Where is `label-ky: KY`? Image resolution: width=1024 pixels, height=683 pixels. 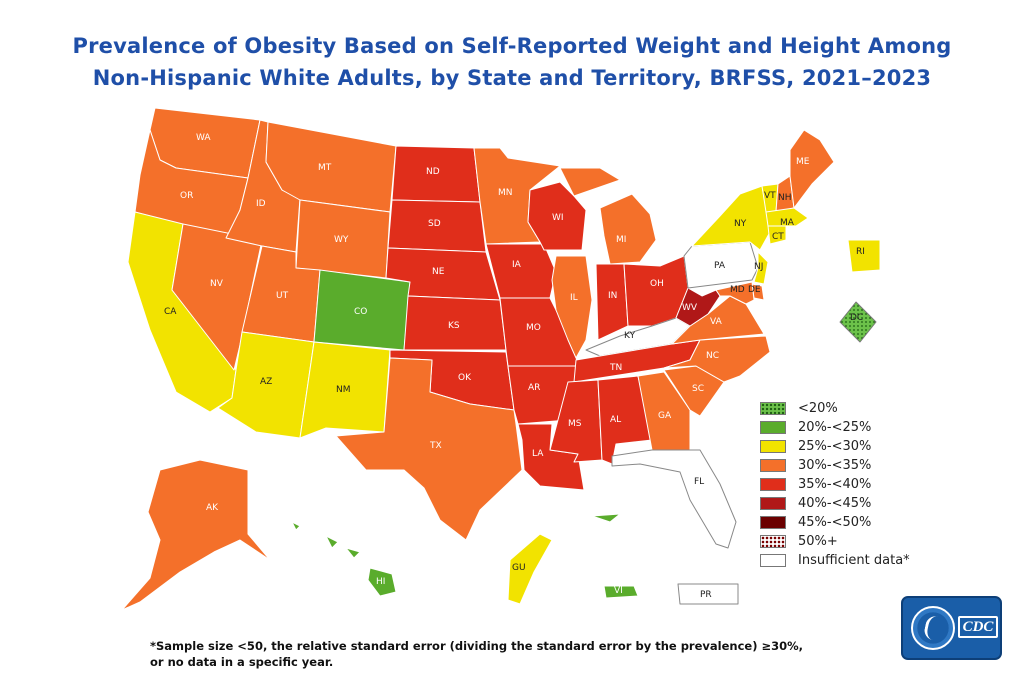
label-ky: KY is located at coordinates (630, 336).